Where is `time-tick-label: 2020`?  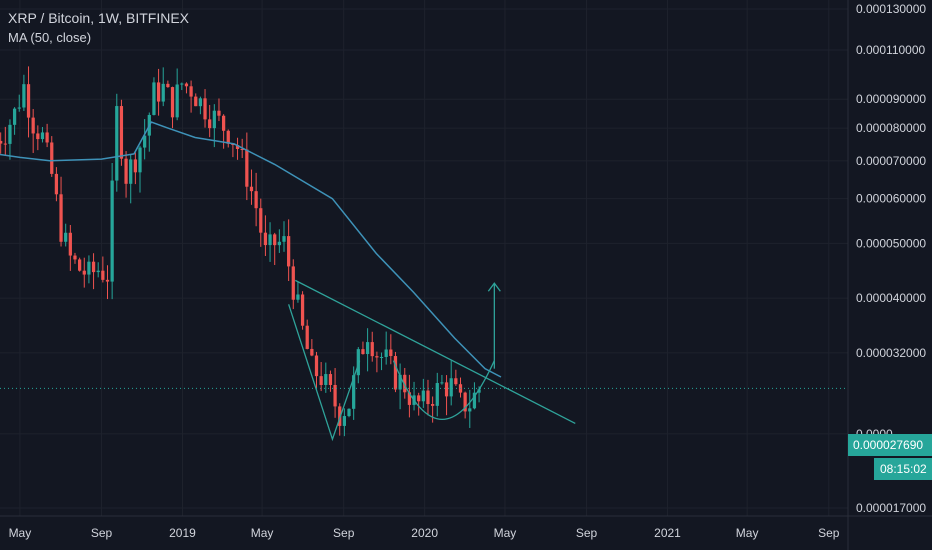 time-tick-label: 2020 is located at coordinates (424, 533).